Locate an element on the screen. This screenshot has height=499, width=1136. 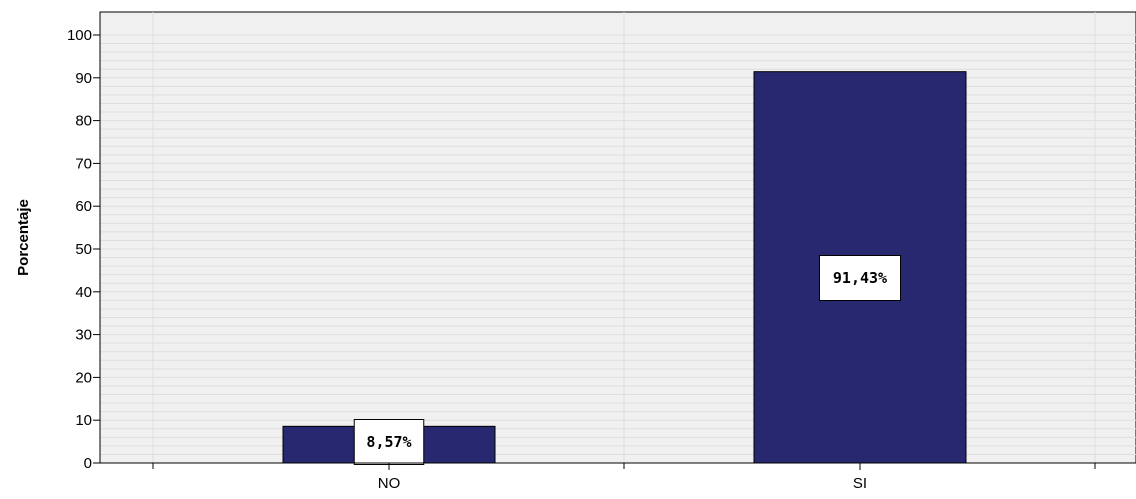
y-tick-label: 100 is located at coordinates (79, 35).